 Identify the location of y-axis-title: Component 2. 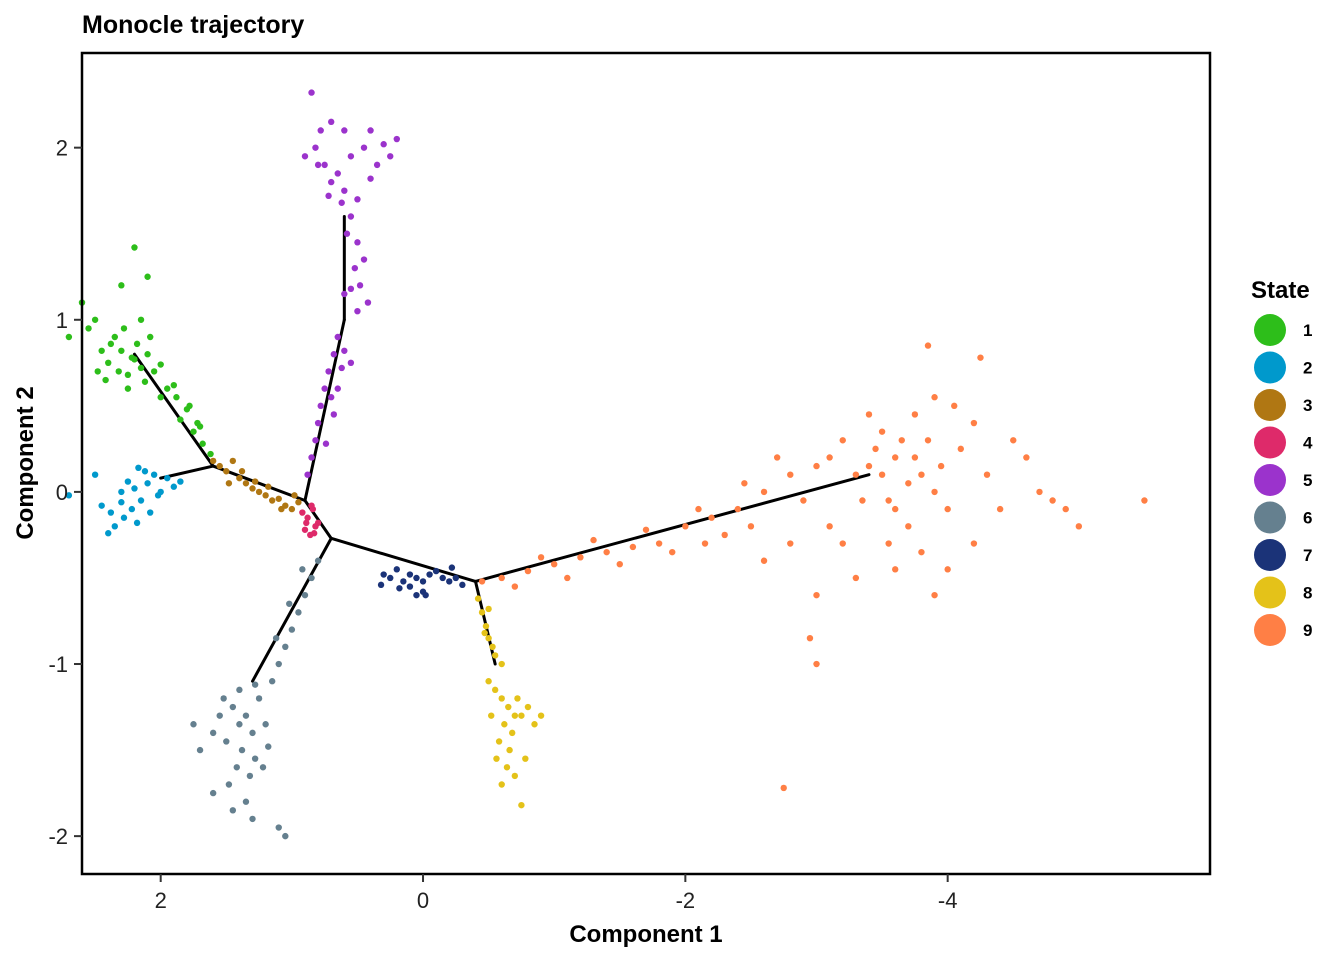
(25, 462).